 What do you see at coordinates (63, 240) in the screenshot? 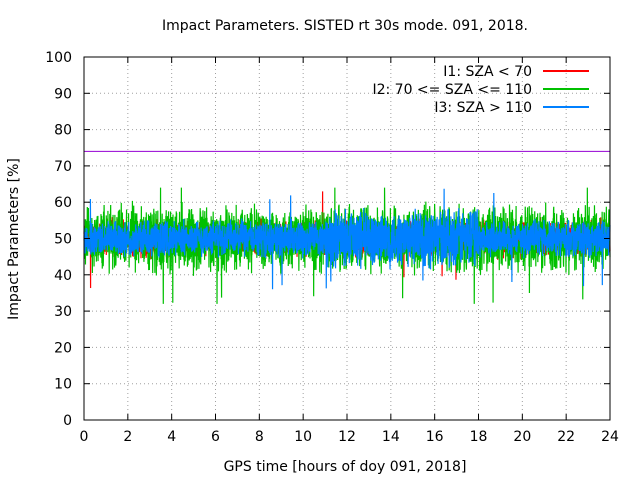
I see `y-tick-label: 50` at bounding box center [63, 240].